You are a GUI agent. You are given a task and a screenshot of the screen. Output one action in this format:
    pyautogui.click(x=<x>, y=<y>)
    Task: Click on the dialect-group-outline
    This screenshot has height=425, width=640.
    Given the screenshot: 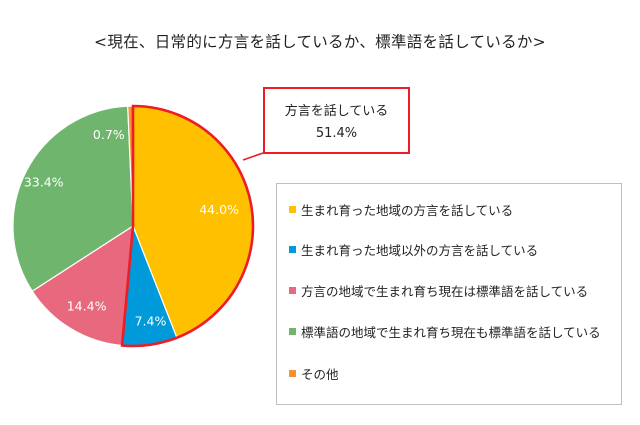 What is the action you would take?
    pyautogui.click(x=187, y=226)
    